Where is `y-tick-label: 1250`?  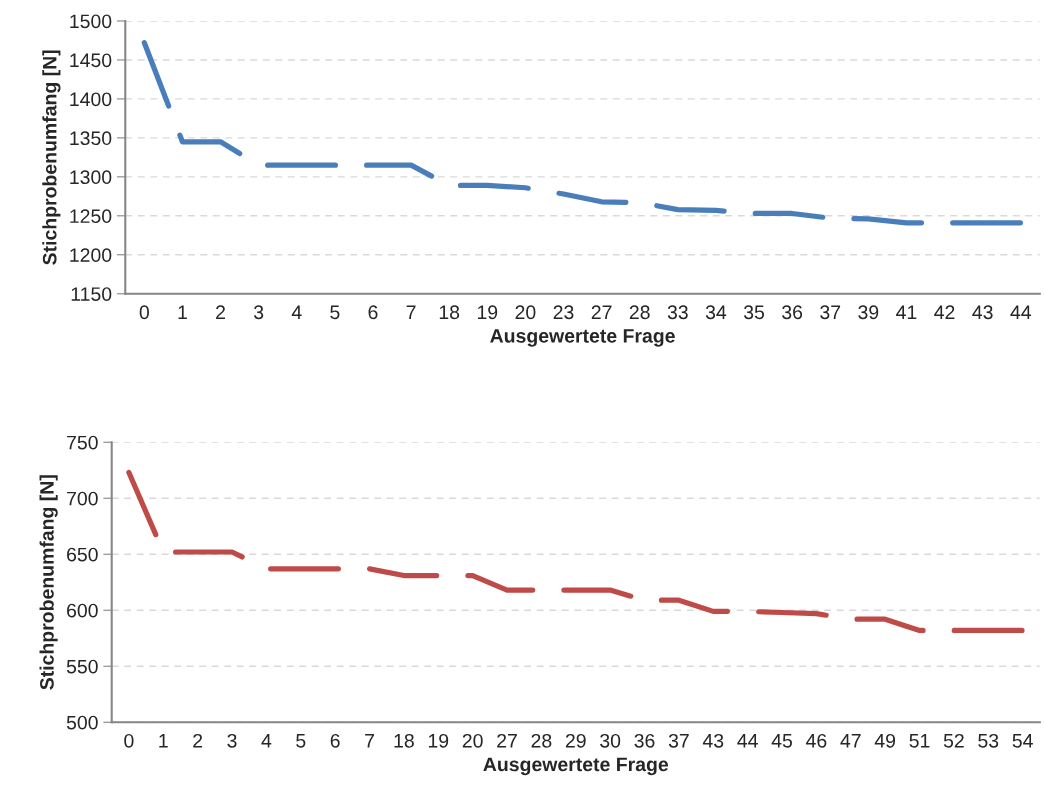
y-tick-label: 1250 is located at coordinates (91, 216).